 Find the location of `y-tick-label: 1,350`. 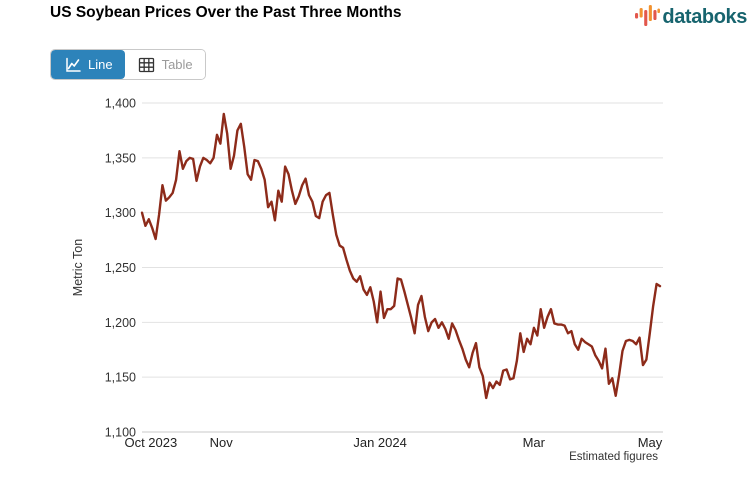

y-tick-label: 1,350 is located at coordinates (120, 158).